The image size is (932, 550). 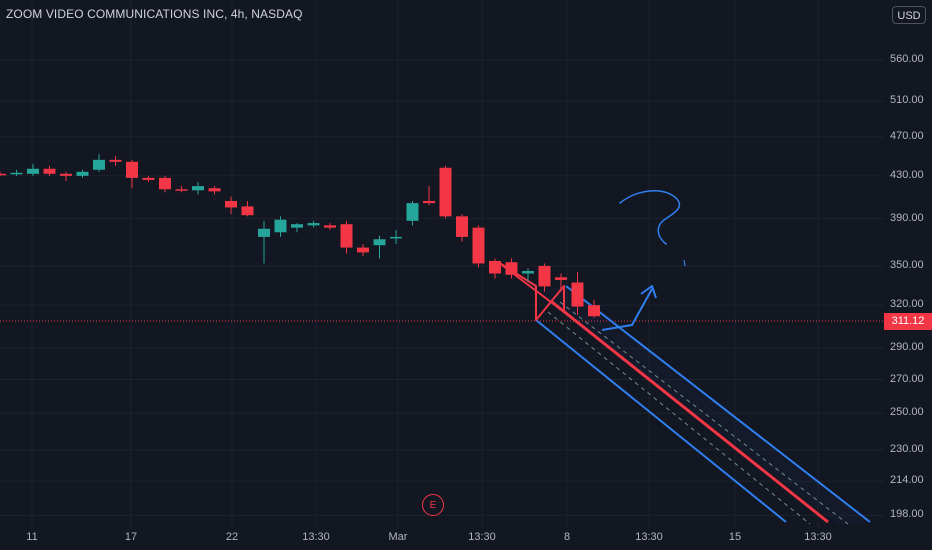 I want to click on question-mark-drawing, so click(x=650, y=217).